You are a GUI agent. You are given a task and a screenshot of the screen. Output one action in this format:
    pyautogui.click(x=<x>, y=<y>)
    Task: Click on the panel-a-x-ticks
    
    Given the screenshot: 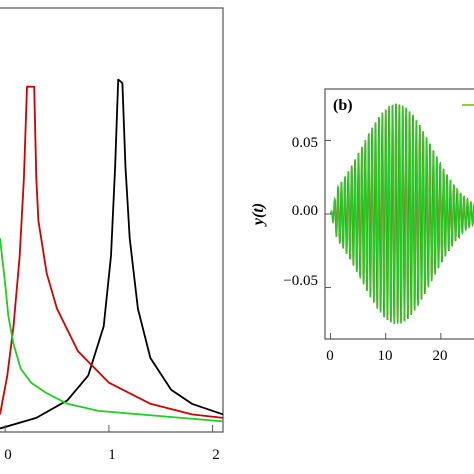 What is the action you would take?
    pyautogui.click(x=109, y=428)
    